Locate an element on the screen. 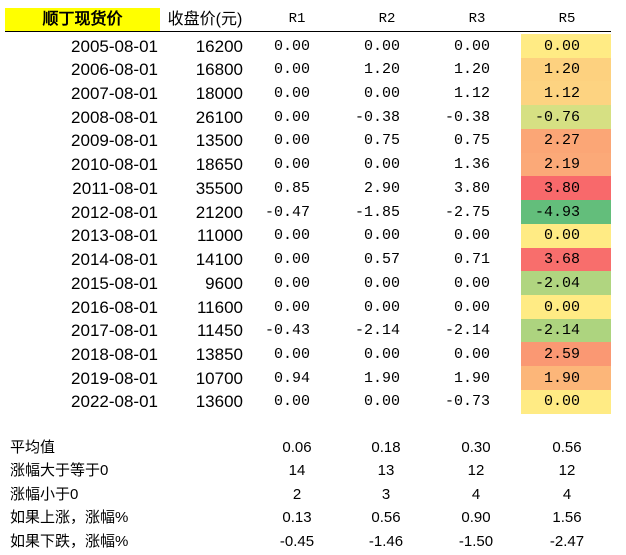 The width and height of the screenshot is (626, 555). price-cell: 11600 is located at coordinates (219, 307).